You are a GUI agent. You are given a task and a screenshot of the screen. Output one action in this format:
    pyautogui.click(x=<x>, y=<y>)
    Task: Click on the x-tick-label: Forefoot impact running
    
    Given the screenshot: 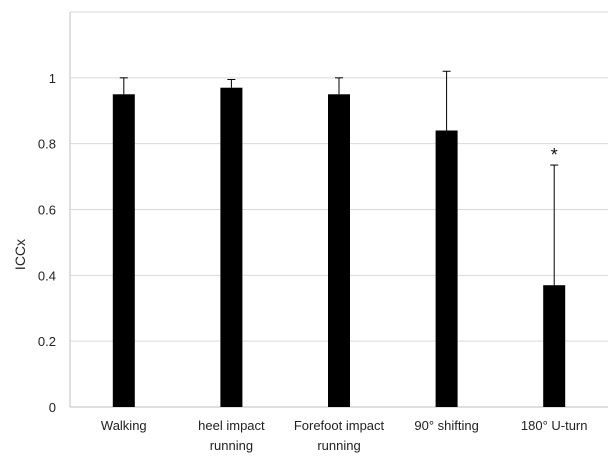 What is the action you would take?
    pyautogui.click(x=339, y=435)
    